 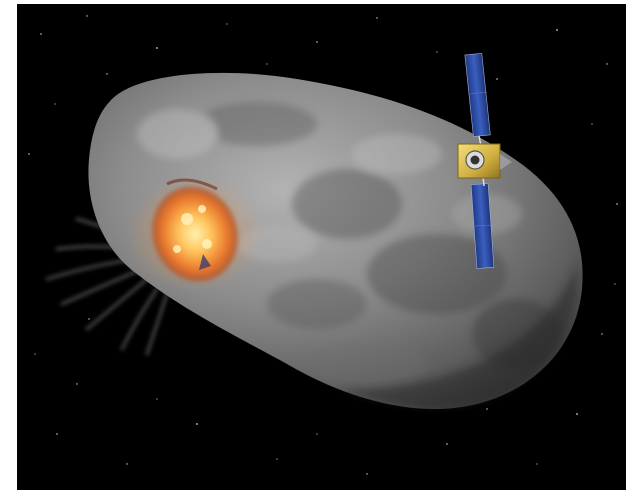 What do you see at coordinates (477, 94) in the screenshot?
I see `upper-solar-panel` at bounding box center [477, 94].